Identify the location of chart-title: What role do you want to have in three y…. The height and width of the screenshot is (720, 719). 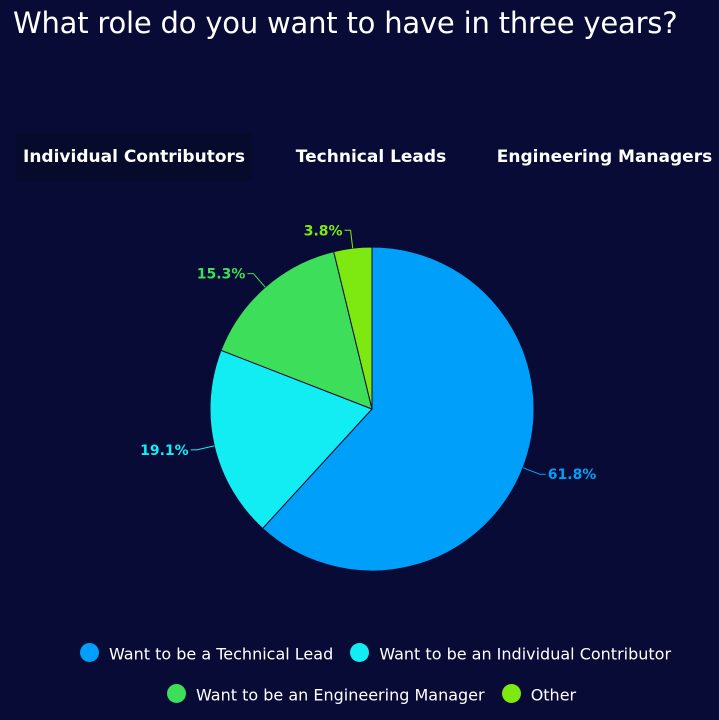
(345, 23).